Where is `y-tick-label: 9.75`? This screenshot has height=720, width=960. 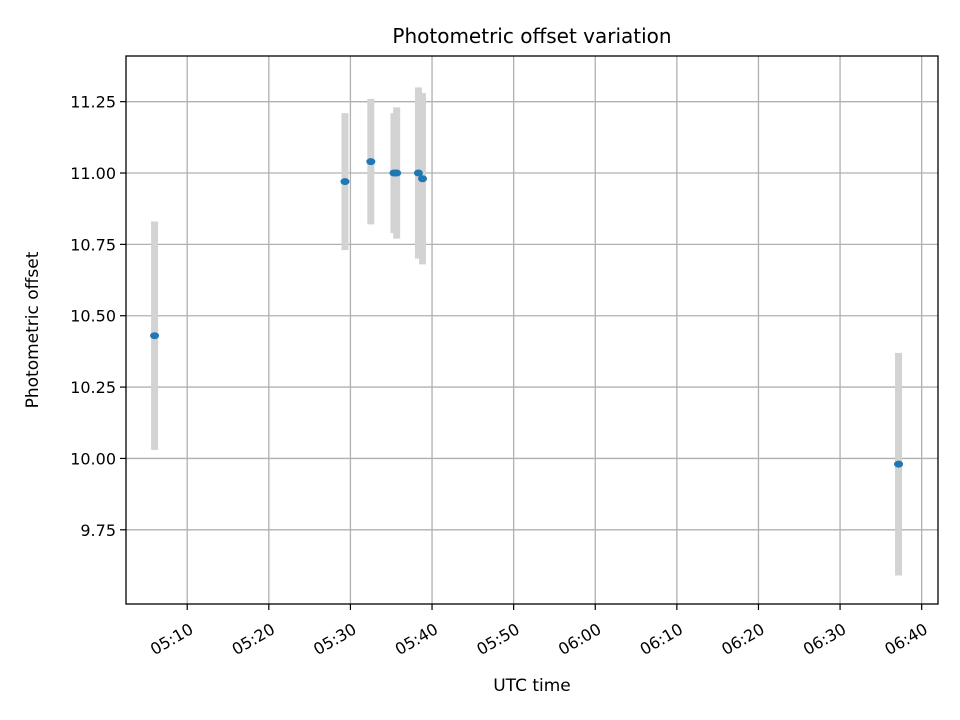
y-tick-label: 9.75 is located at coordinates (98, 530).